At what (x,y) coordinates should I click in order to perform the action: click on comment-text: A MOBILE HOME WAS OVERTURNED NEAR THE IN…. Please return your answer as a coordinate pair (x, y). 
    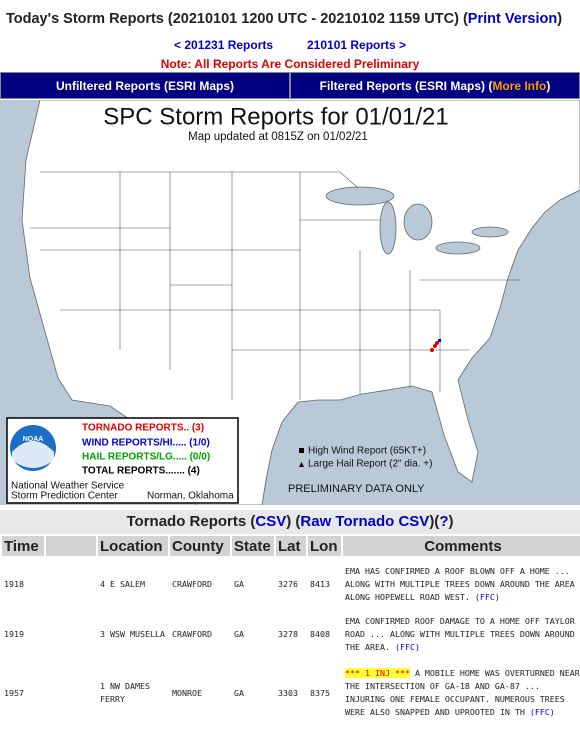
    Looking at the image, I should click on (462, 692).